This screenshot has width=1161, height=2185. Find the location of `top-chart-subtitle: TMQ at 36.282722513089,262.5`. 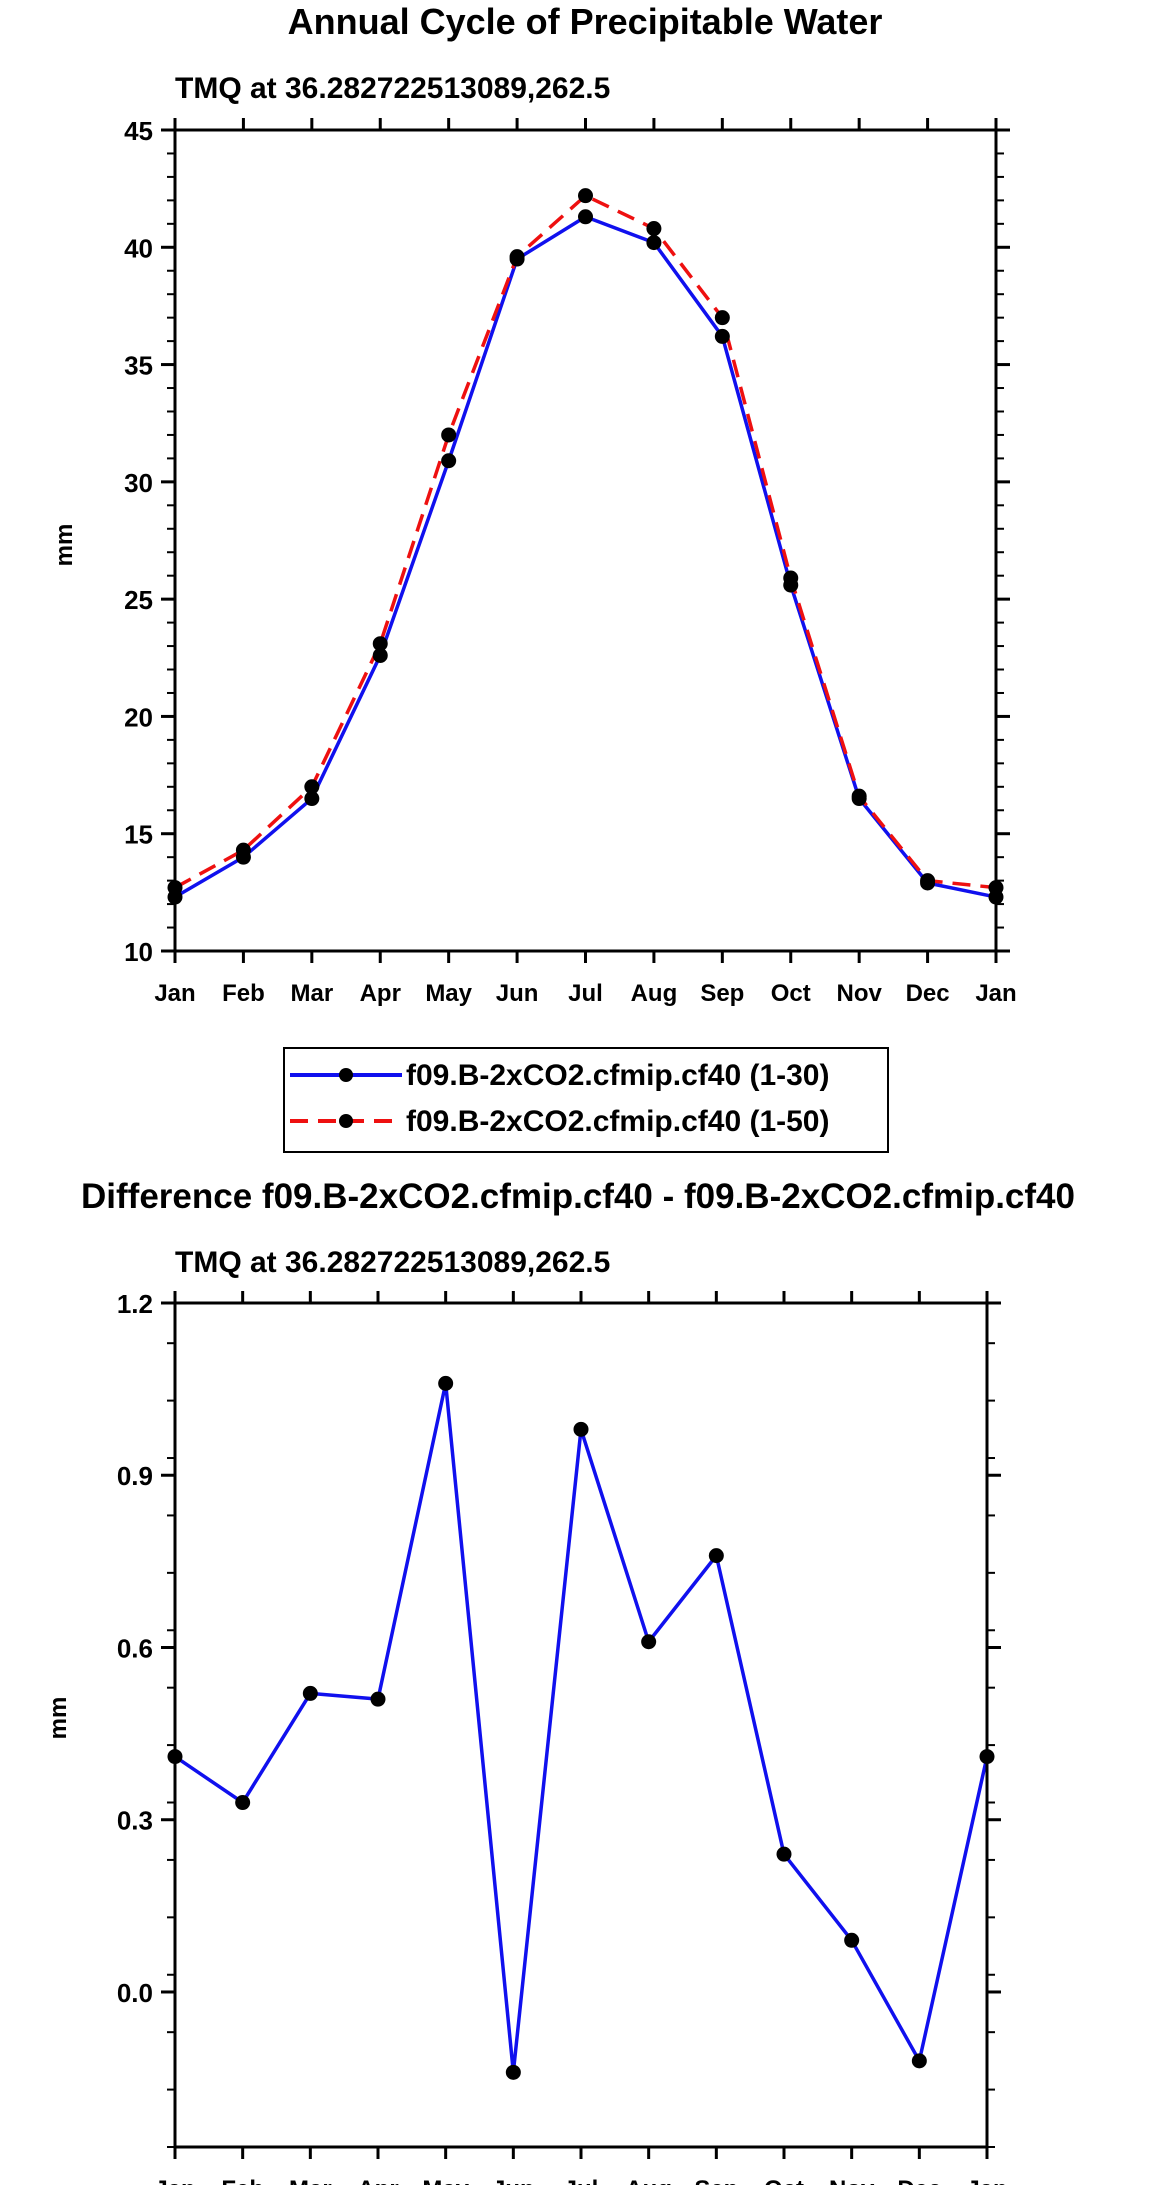

top-chart-subtitle: TMQ at 36.282722513089,262.5 is located at coordinates (392, 88).